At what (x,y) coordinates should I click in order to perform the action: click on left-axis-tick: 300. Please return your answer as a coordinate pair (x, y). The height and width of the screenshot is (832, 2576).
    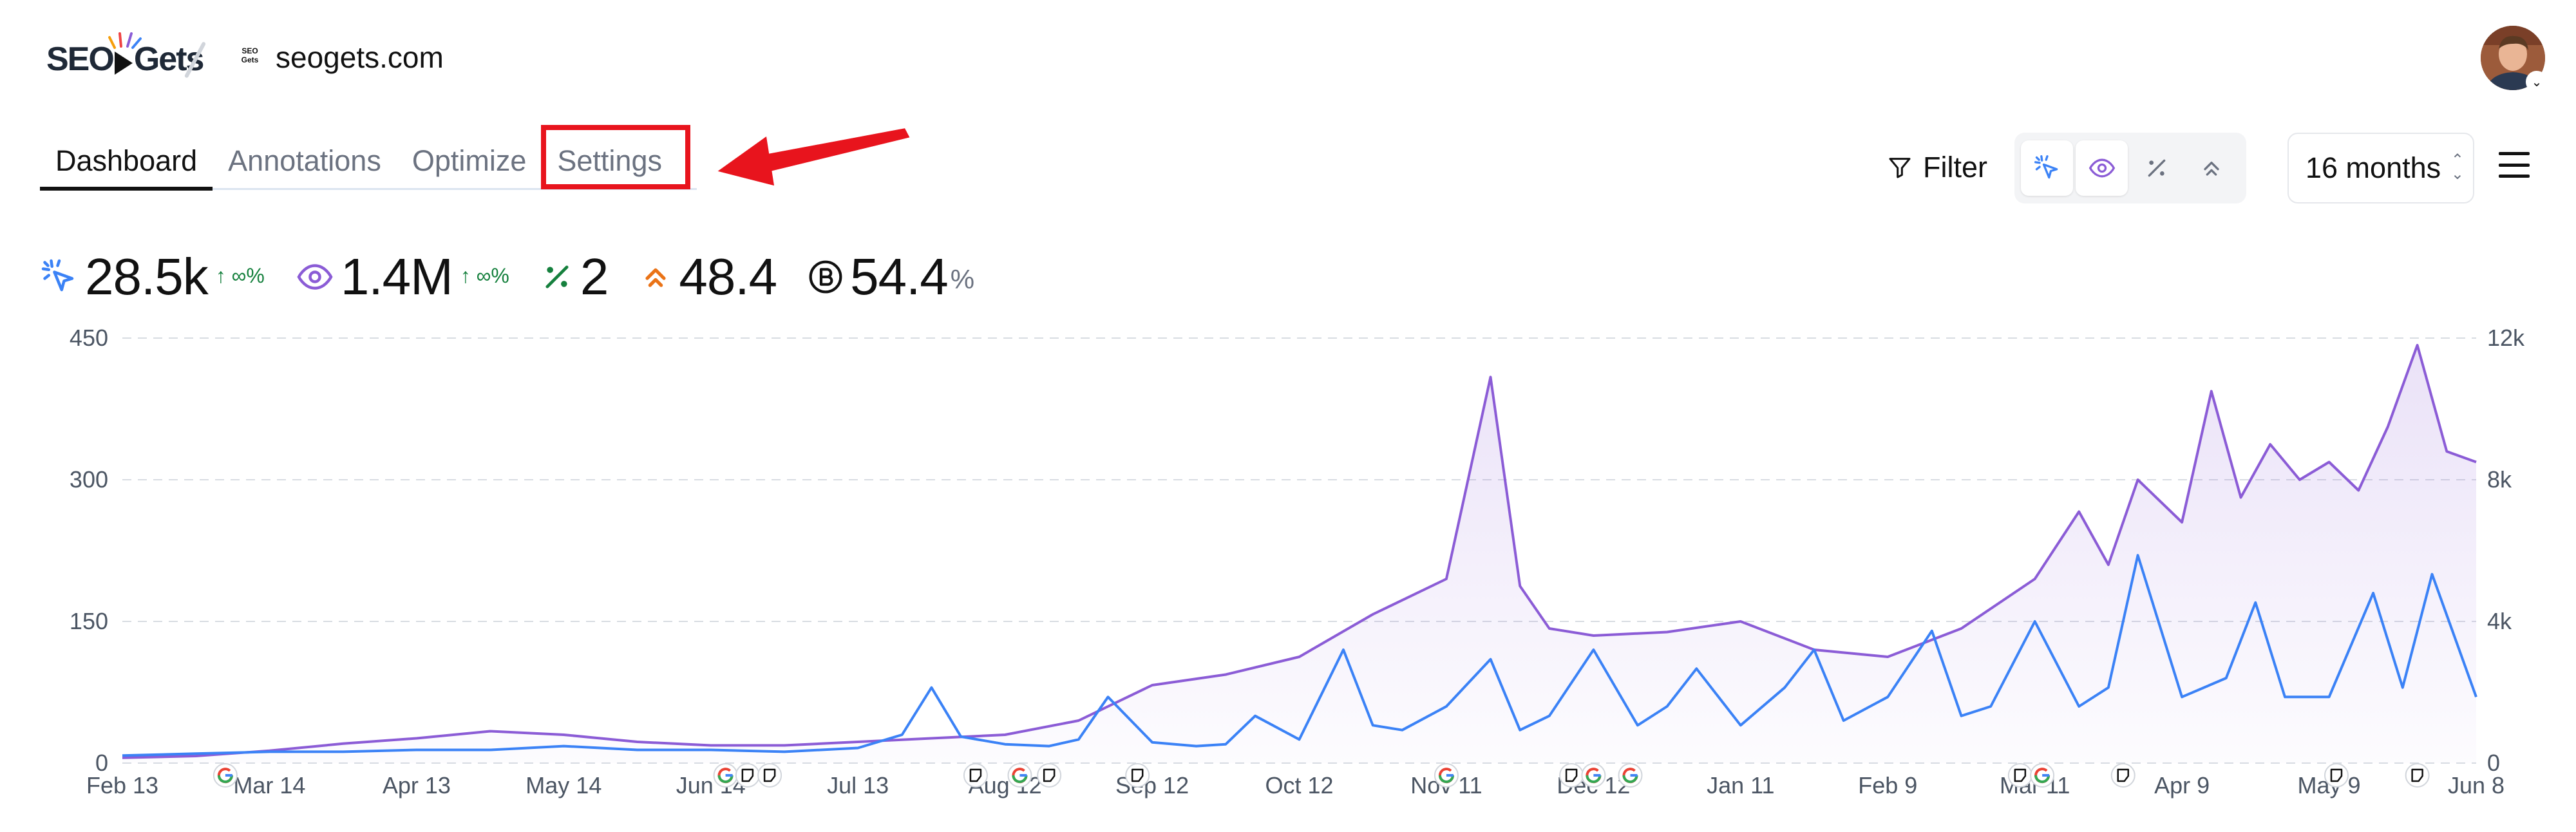
    Looking at the image, I should click on (89, 479).